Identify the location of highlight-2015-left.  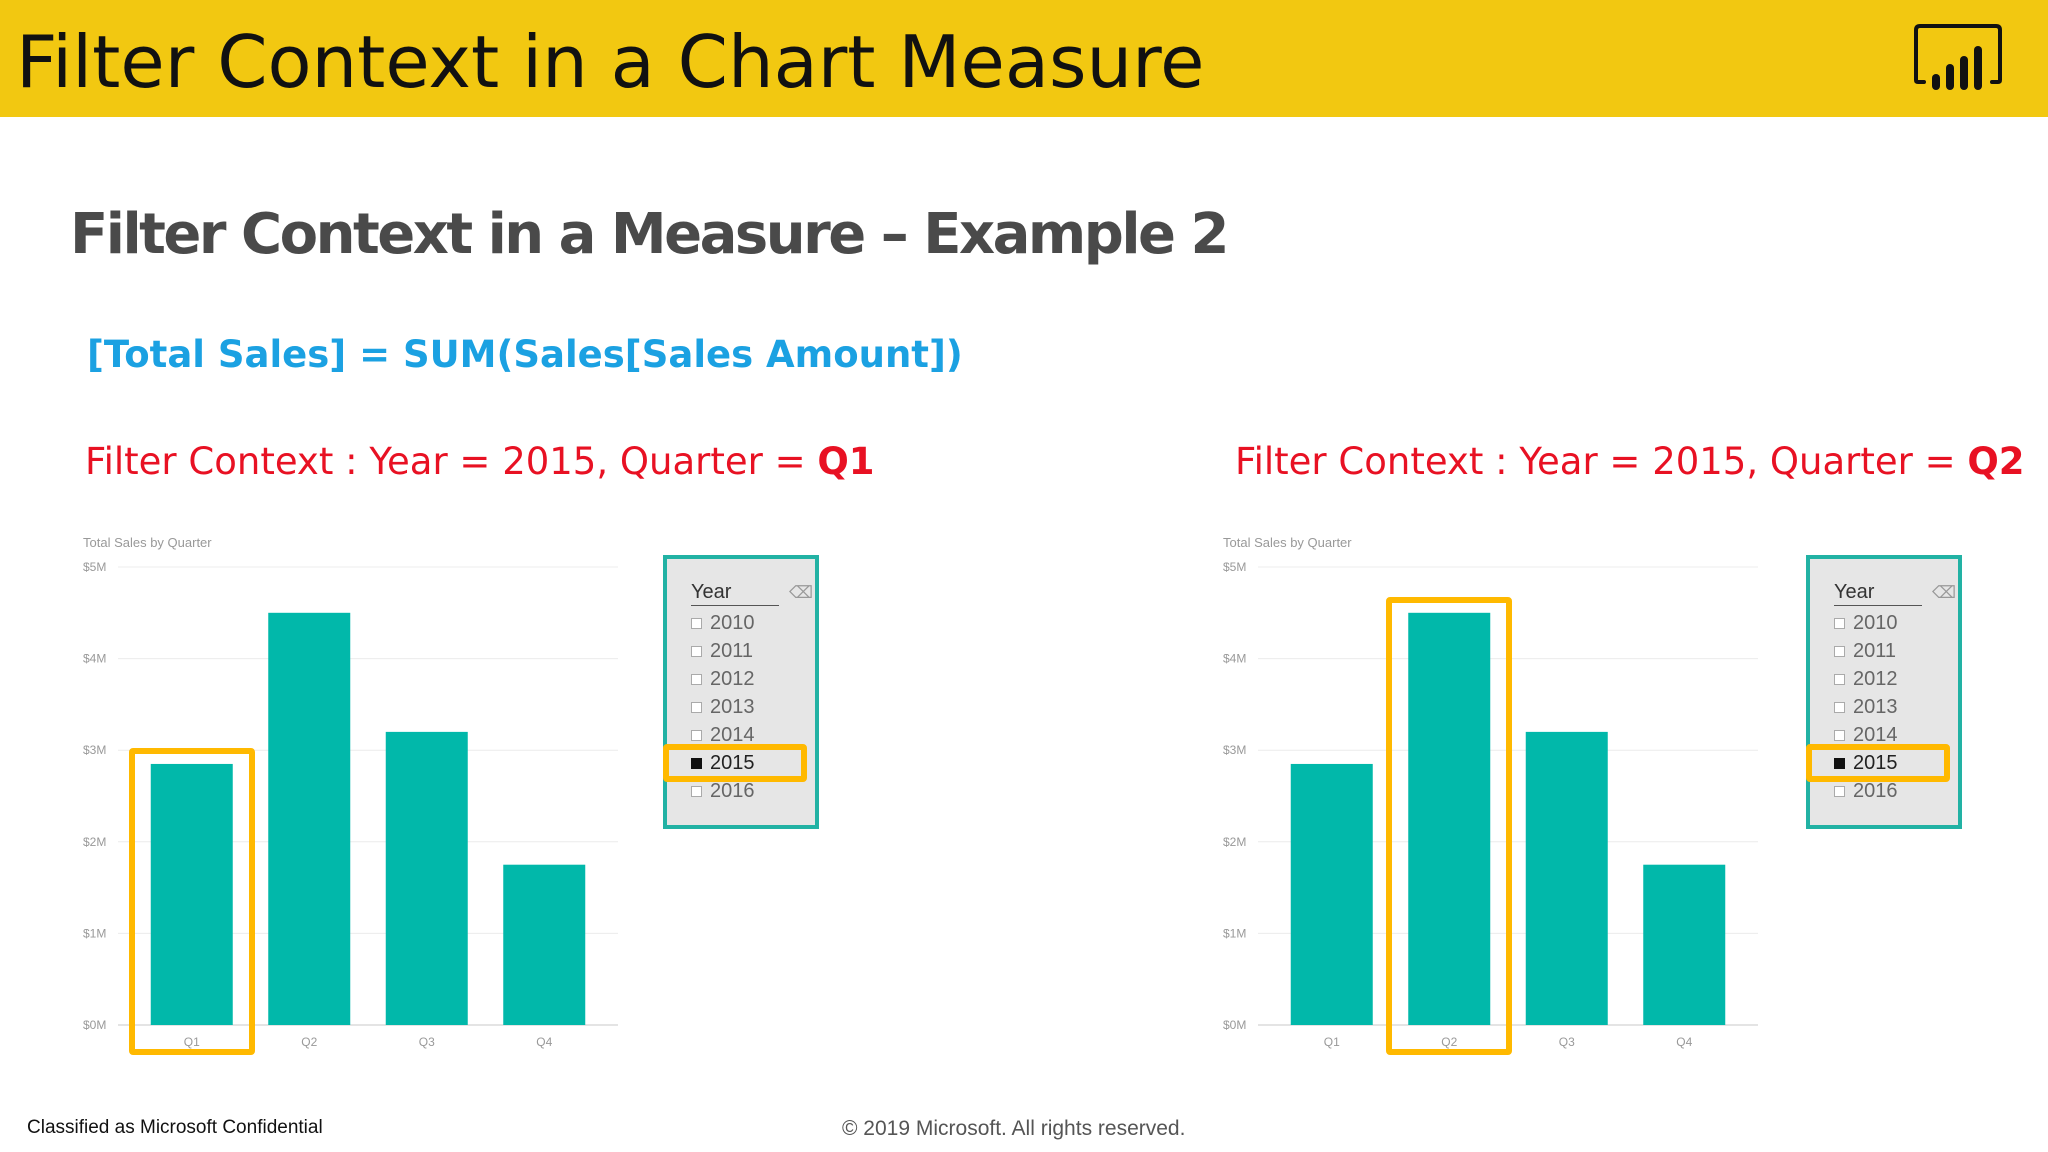
(735, 763).